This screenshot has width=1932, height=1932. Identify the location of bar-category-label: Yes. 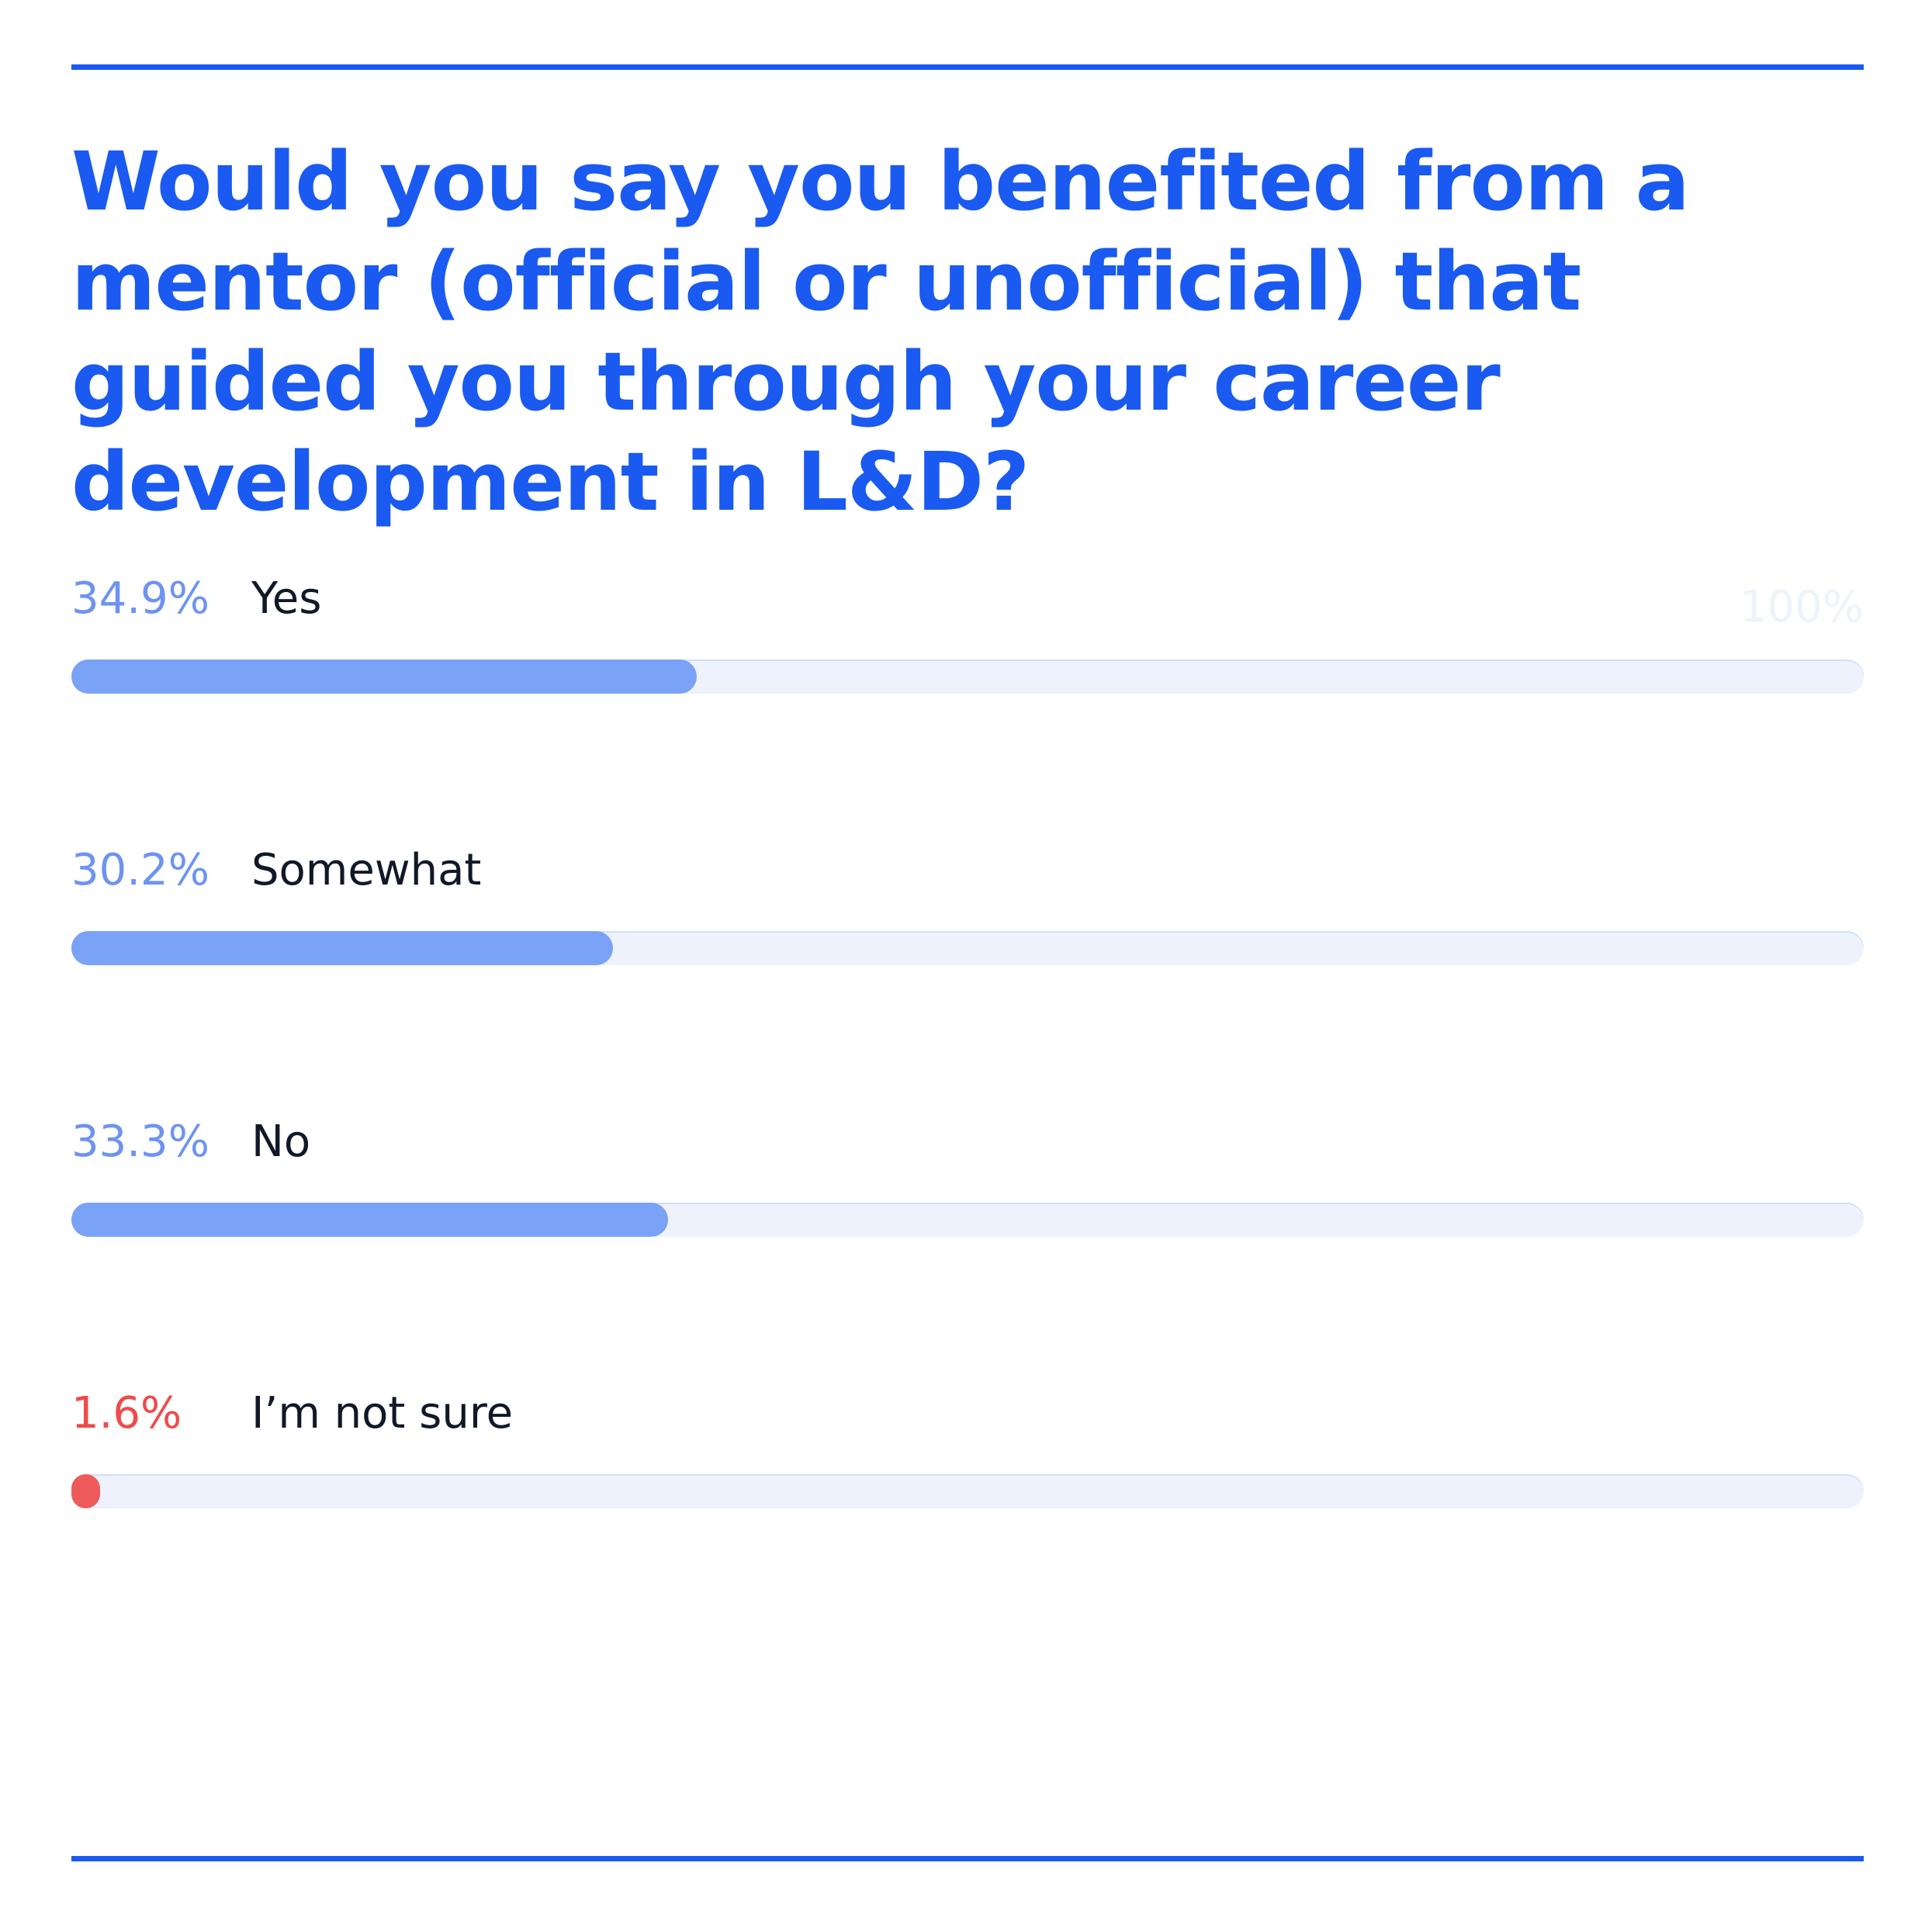
(286, 598).